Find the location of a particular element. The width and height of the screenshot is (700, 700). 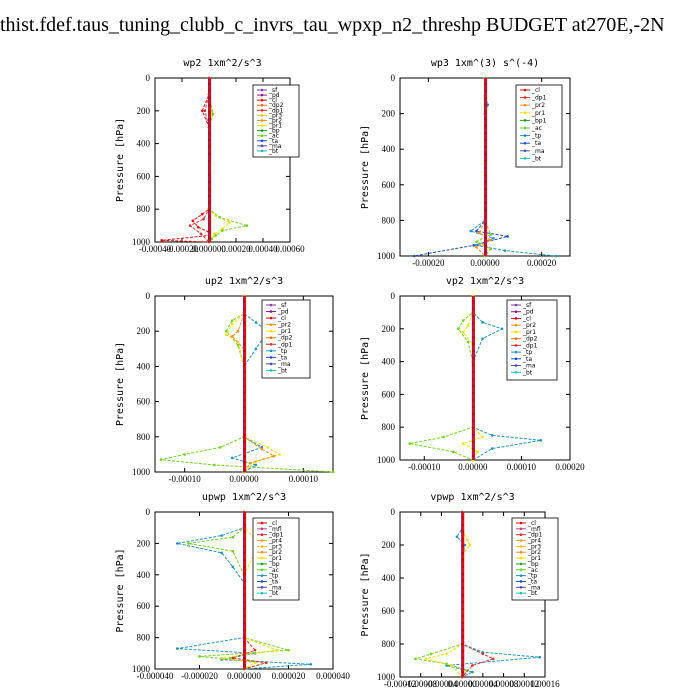

legend-entry: _pr2 is located at coordinates (534, 552).